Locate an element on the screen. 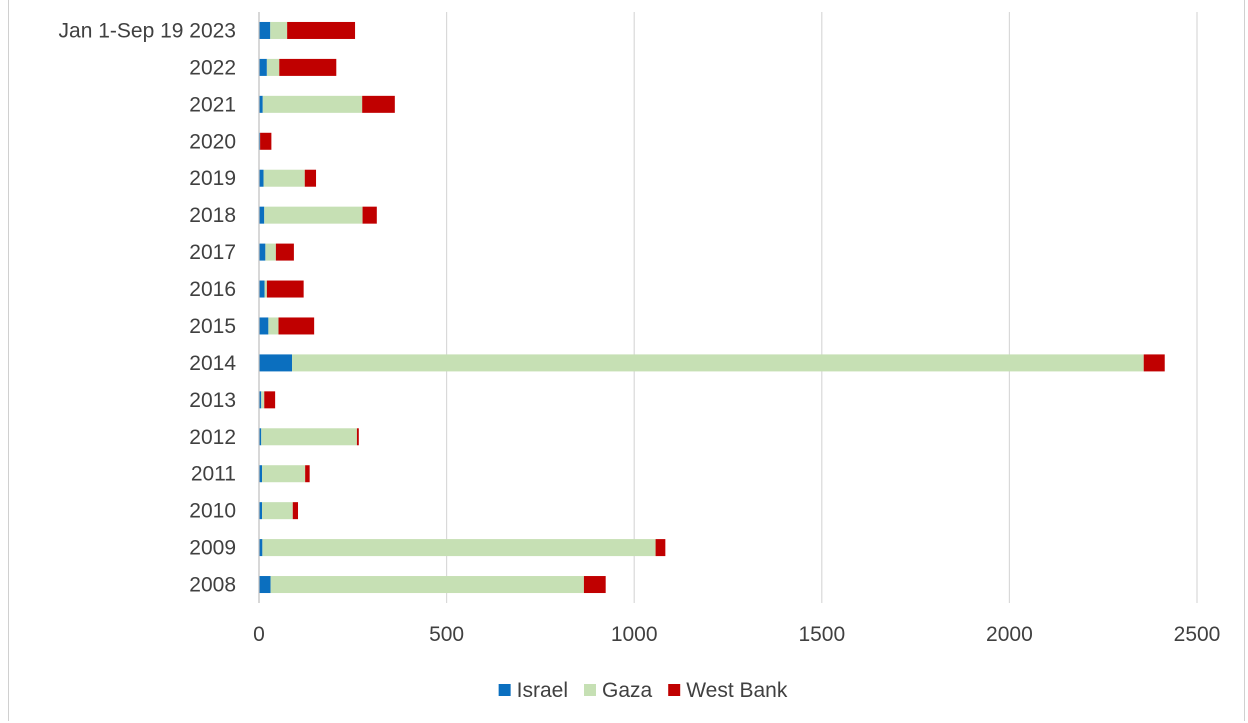  category-label: 2016 is located at coordinates (212, 289).